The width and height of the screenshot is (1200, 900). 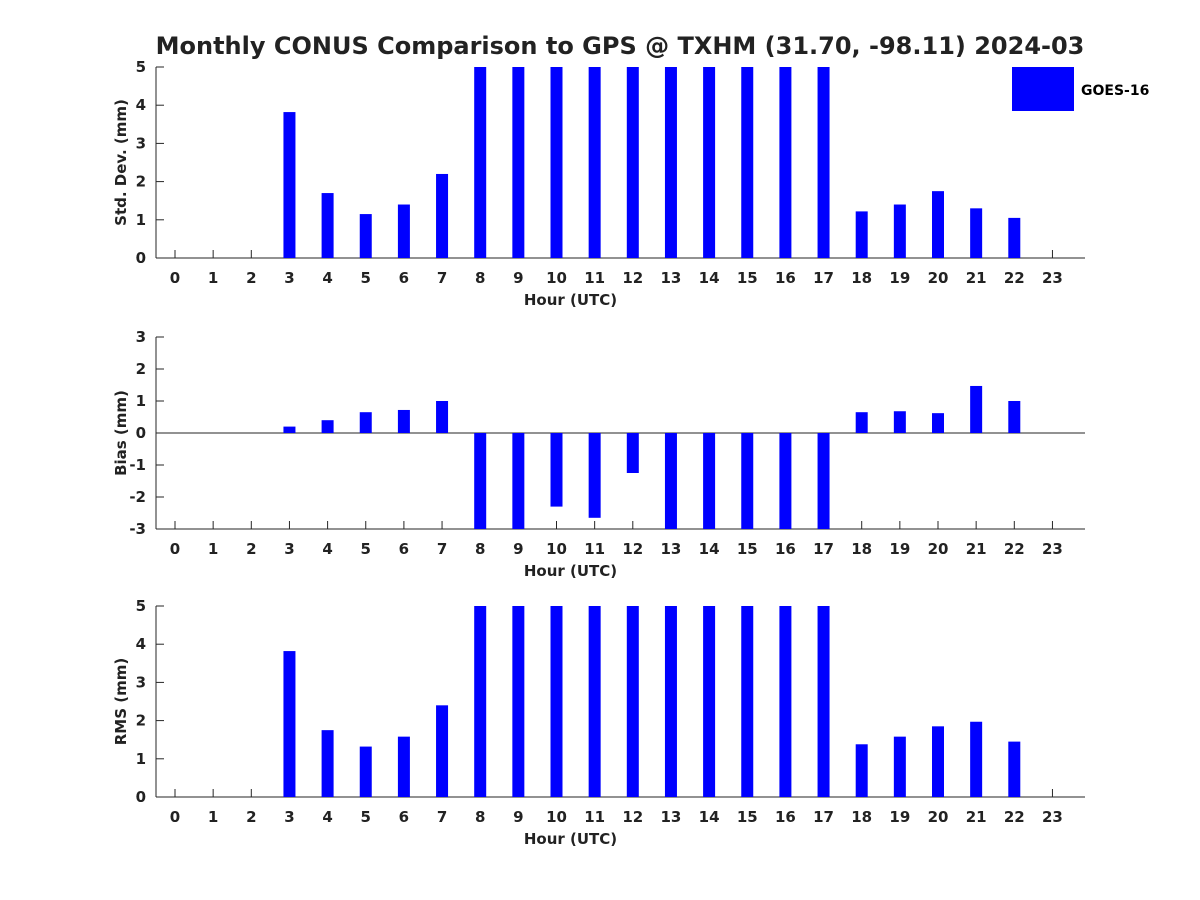 I want to click on x-tick-label: 7, so click(x=442, y=278).